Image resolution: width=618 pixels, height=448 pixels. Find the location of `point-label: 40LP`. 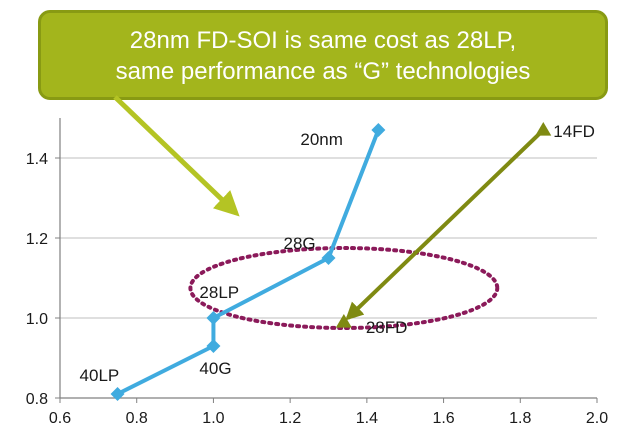

point-label: 40LP is located at coordinates (100, 375).